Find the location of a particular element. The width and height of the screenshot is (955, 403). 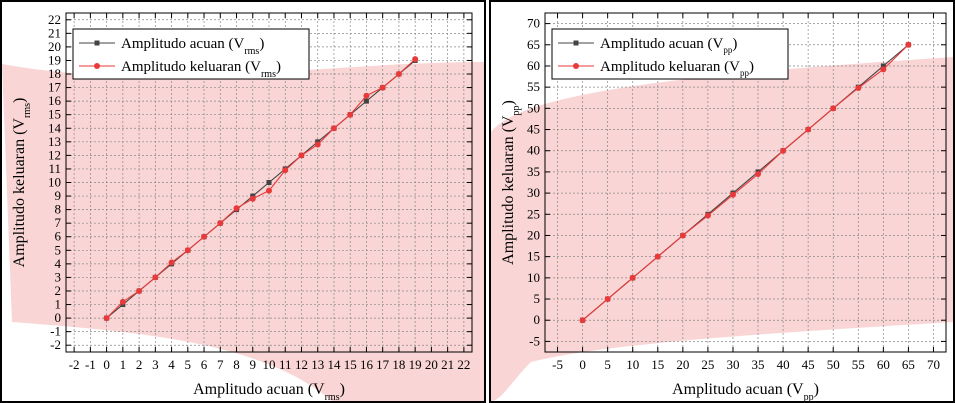

x-tick-label: 21 is located at coordinates (447, 364).